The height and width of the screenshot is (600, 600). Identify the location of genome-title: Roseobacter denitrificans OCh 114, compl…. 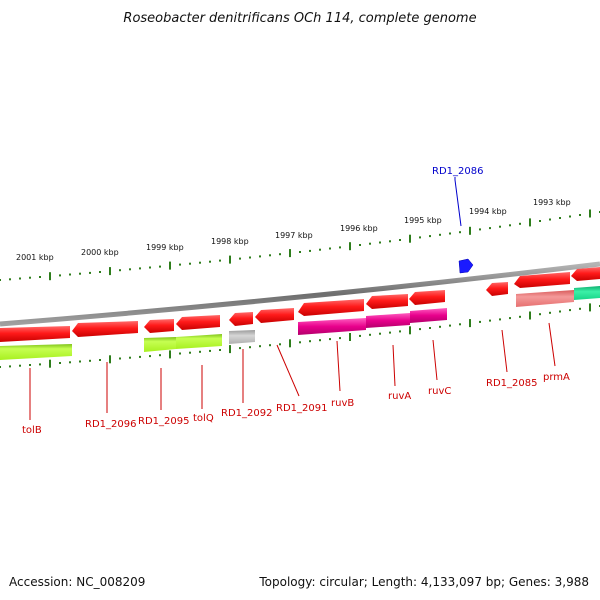
(299, 18).